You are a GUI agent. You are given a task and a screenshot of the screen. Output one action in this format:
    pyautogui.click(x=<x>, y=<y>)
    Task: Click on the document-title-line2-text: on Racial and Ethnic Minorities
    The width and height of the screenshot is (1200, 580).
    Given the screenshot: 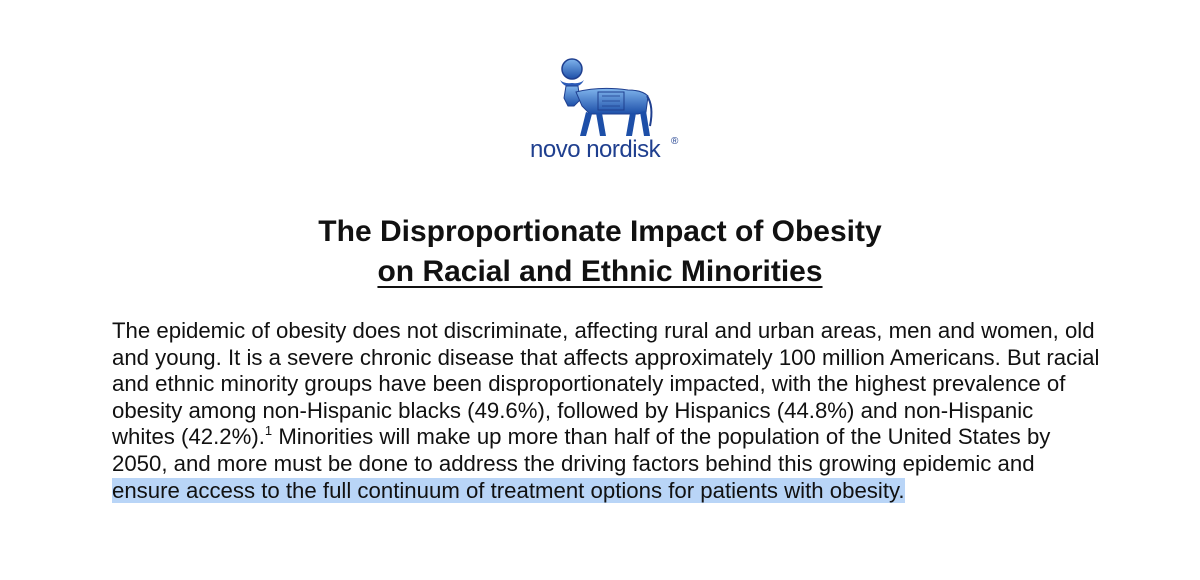 What is the action you would take?
    pyautogui.click(x=600, y=271)
    